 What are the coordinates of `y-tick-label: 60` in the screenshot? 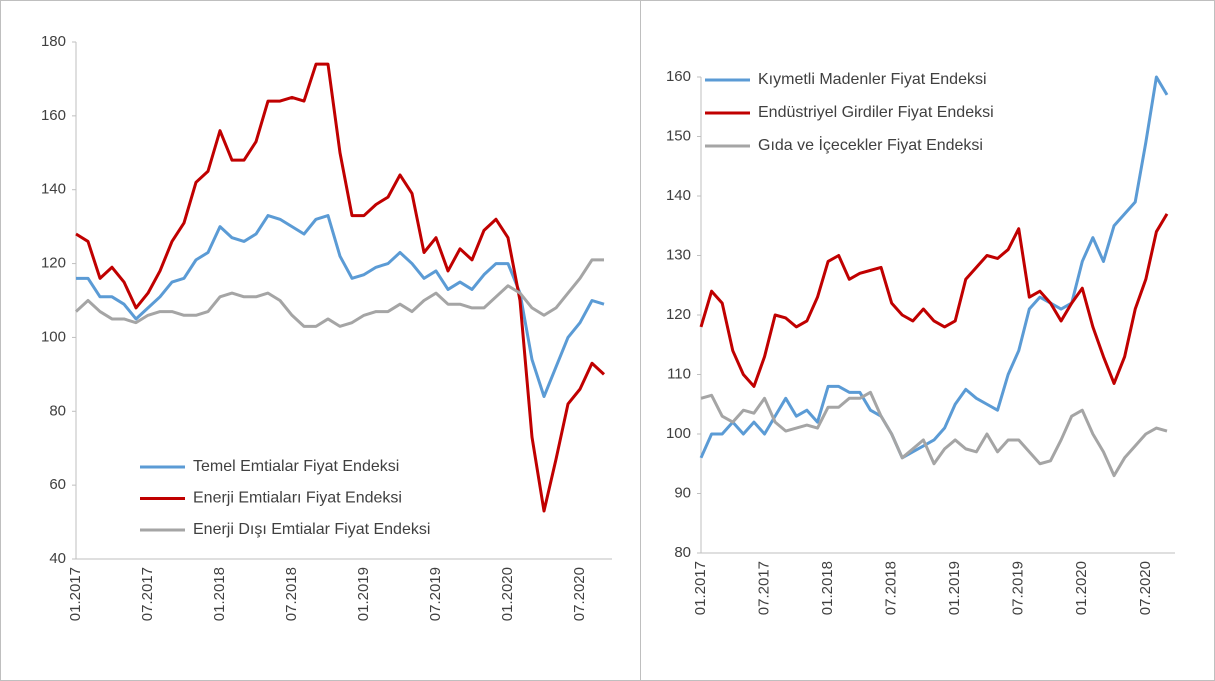 It's located at (57, 484).